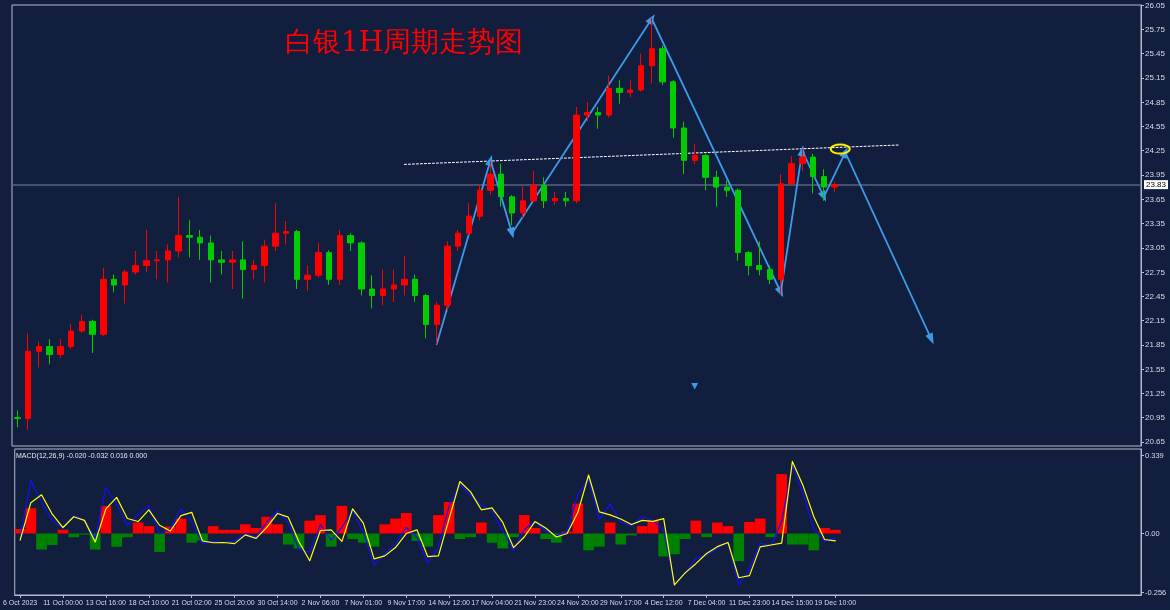 The height and width of the screenshot is (610, 1170). Describe the element at coordinates (1155, 393) in the screenshot. I see `y-tick-label: 21.25` at that location.